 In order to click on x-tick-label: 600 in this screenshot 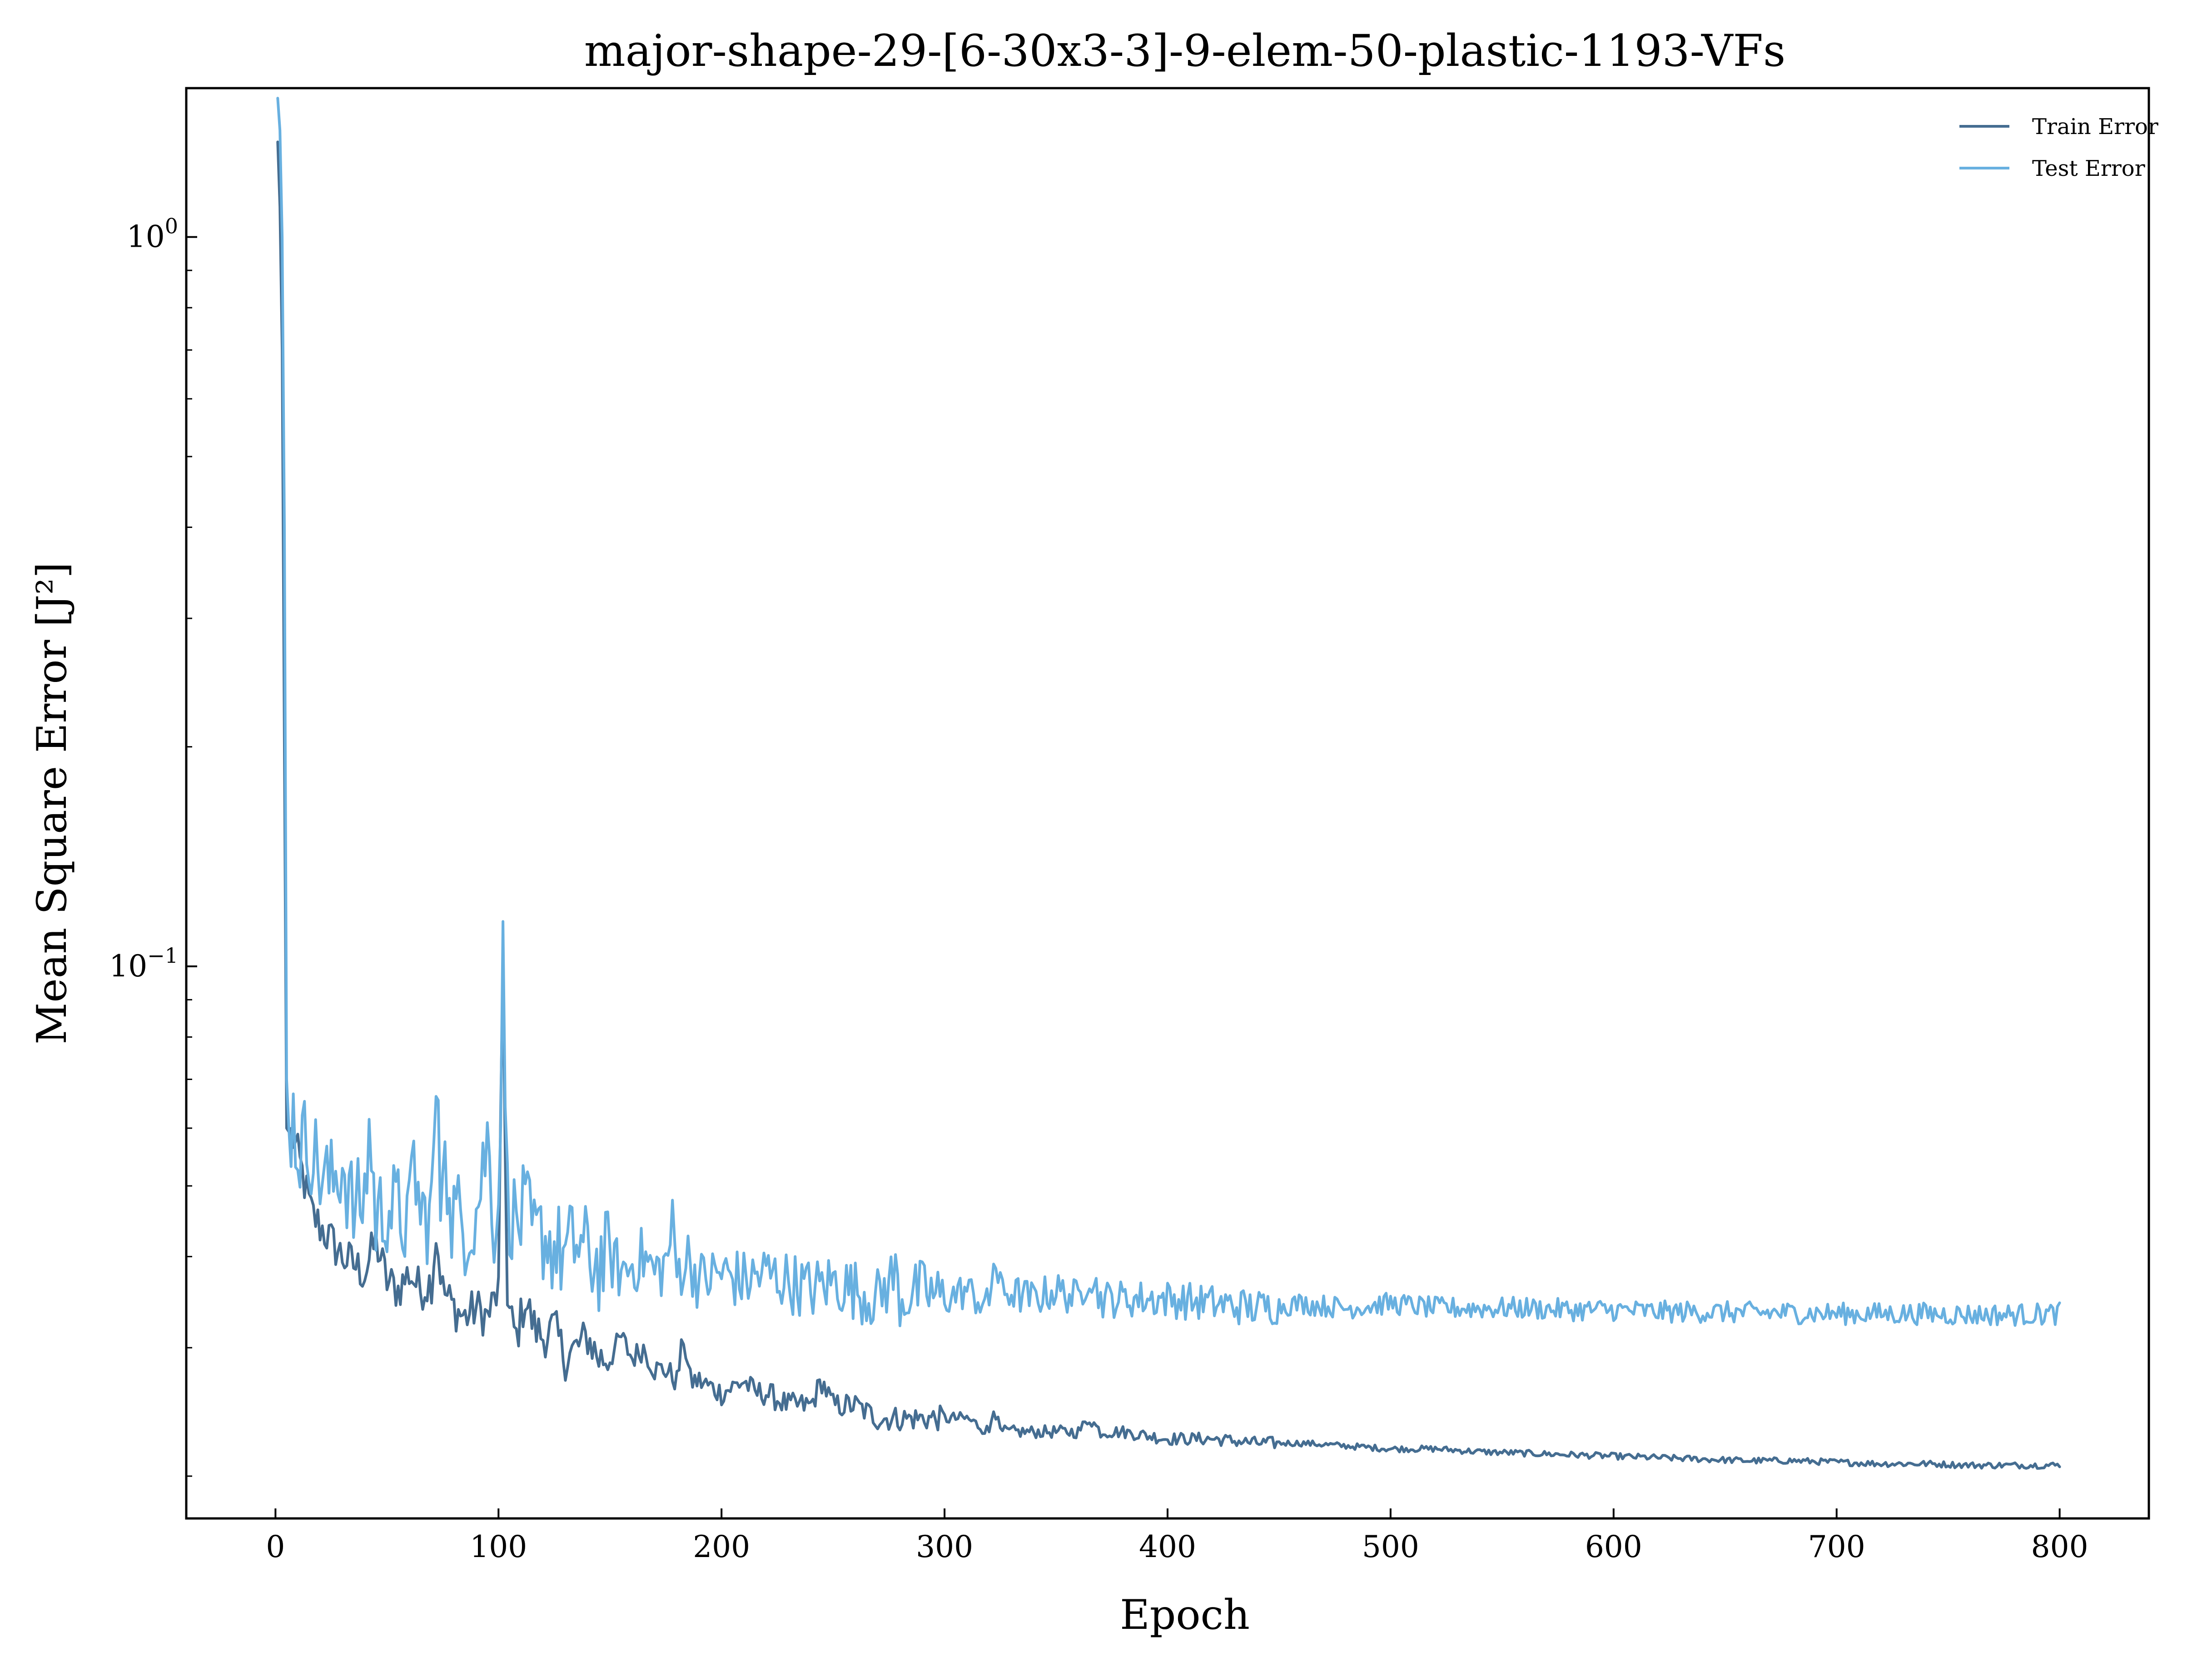, I will do `click(1614, 1546)`.